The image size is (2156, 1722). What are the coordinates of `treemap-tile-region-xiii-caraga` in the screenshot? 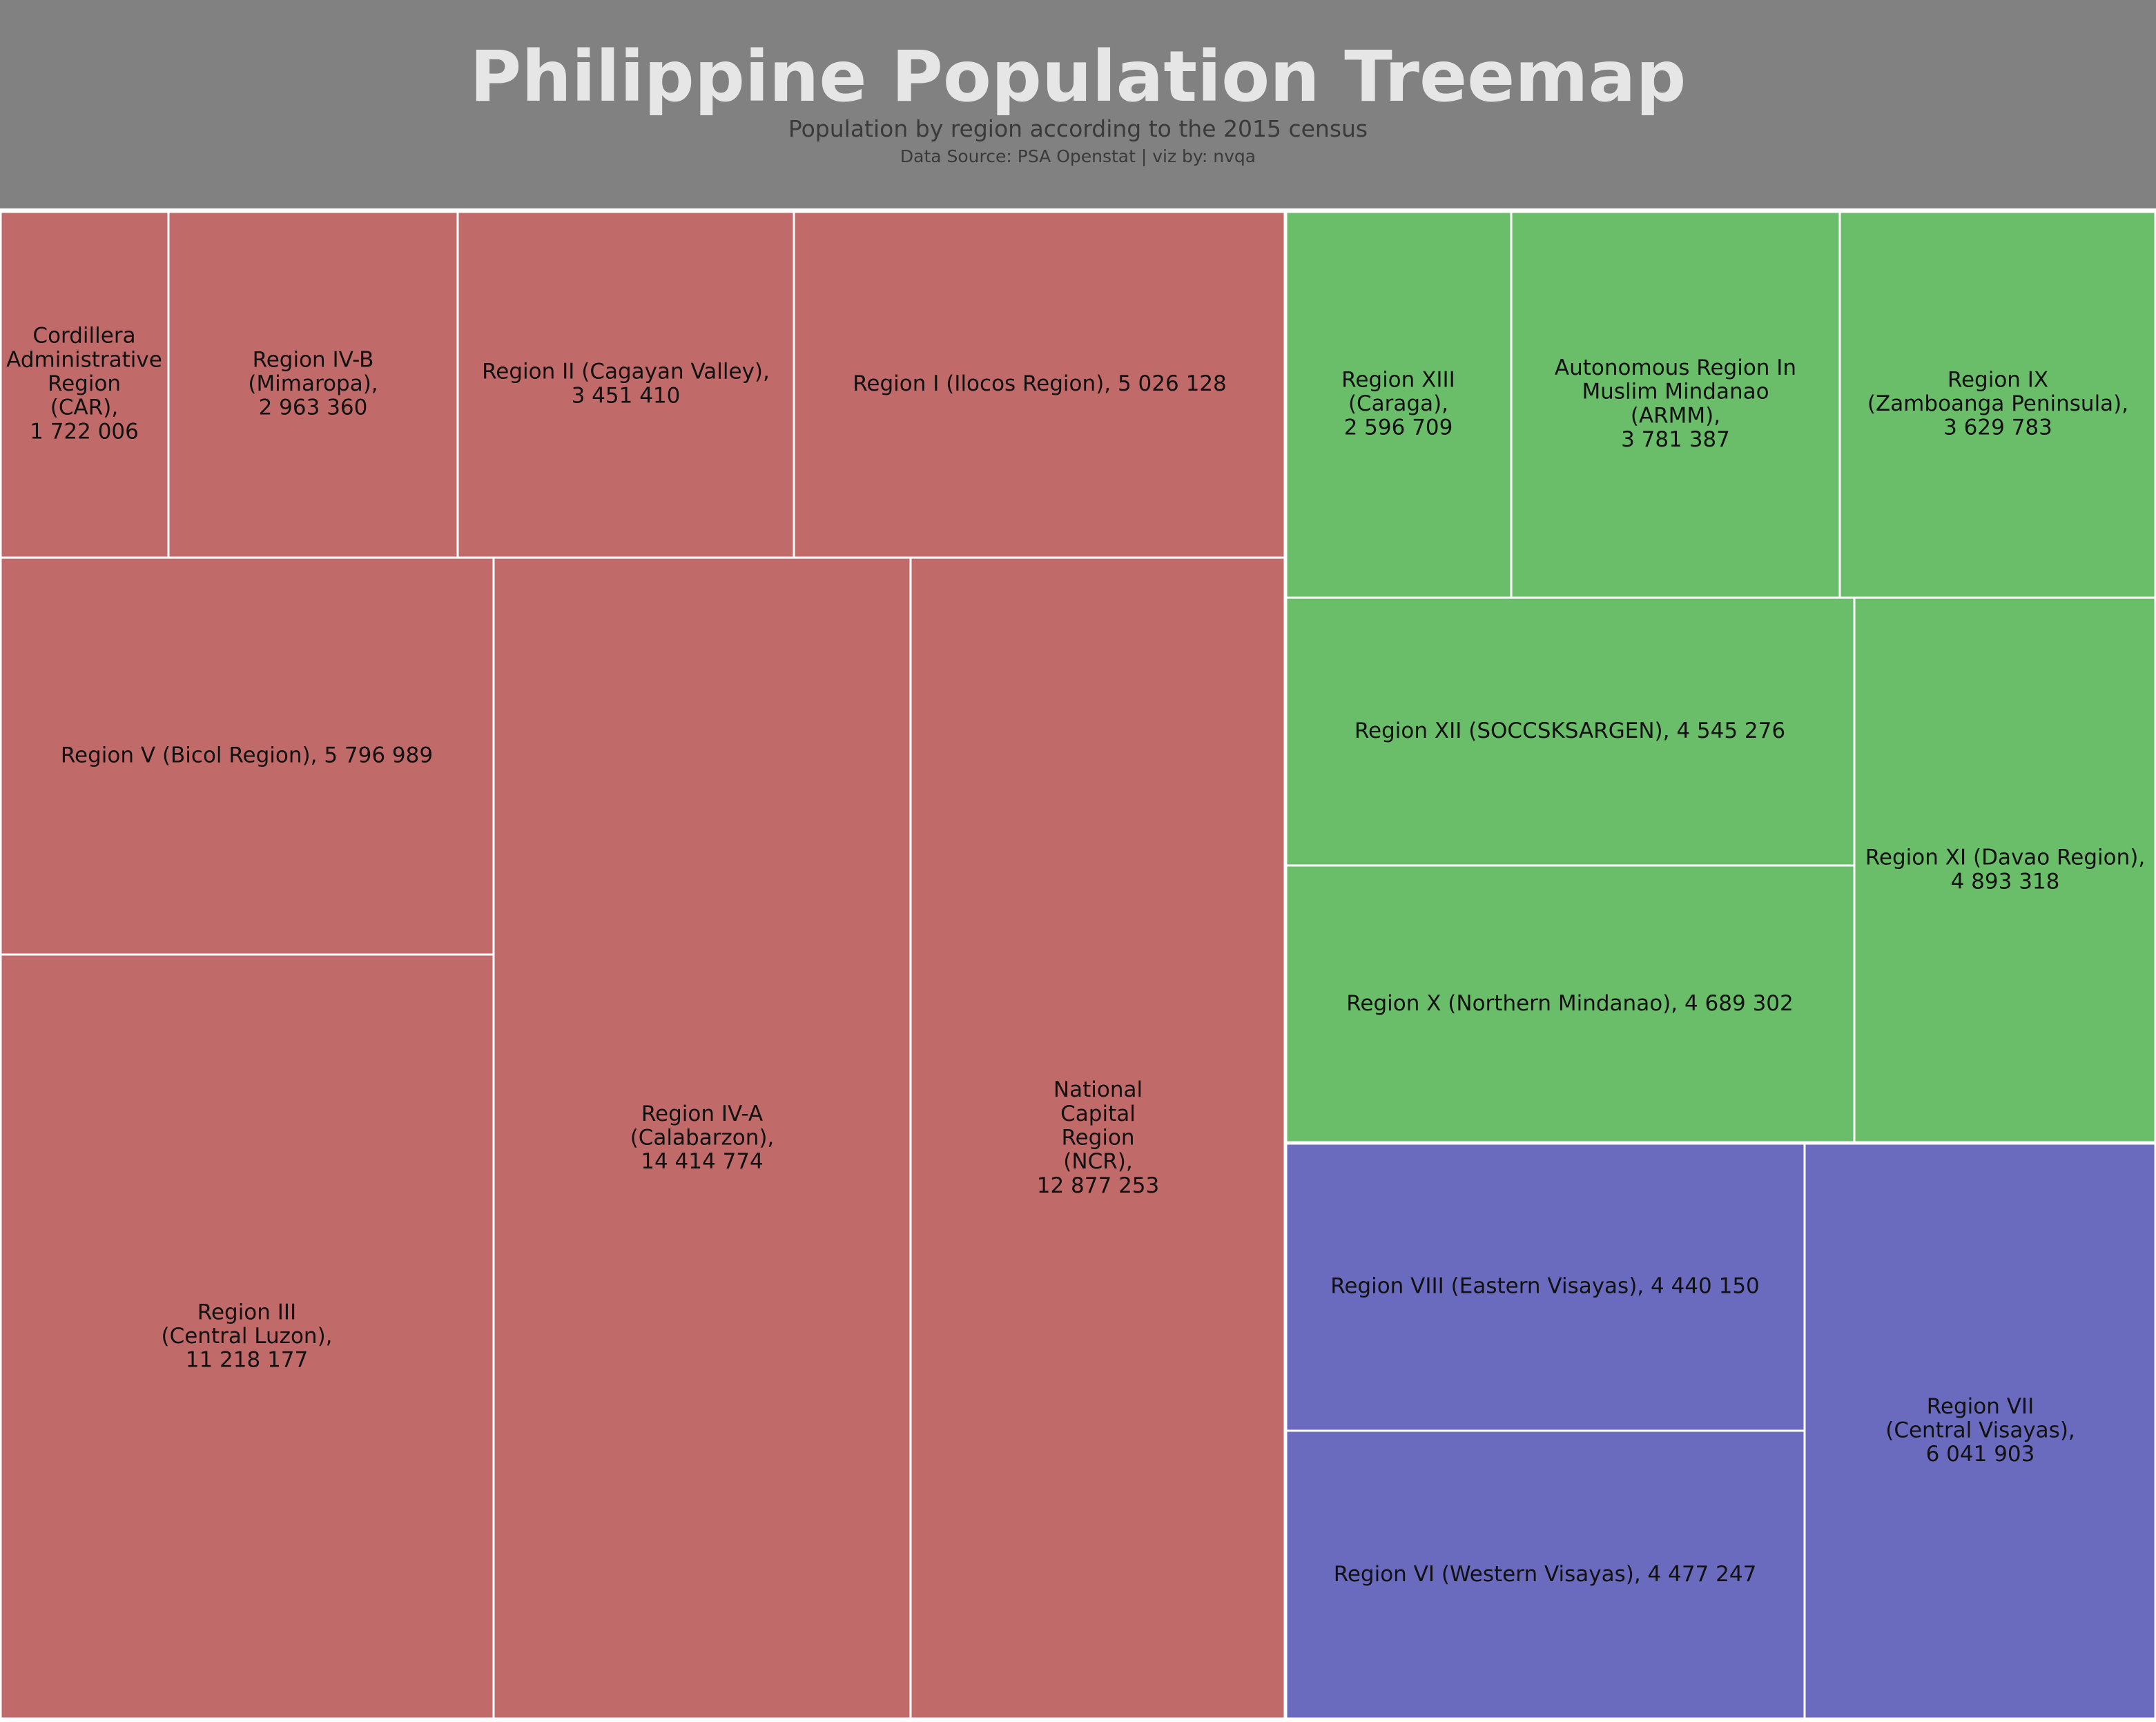 It's located at (1398, 404).